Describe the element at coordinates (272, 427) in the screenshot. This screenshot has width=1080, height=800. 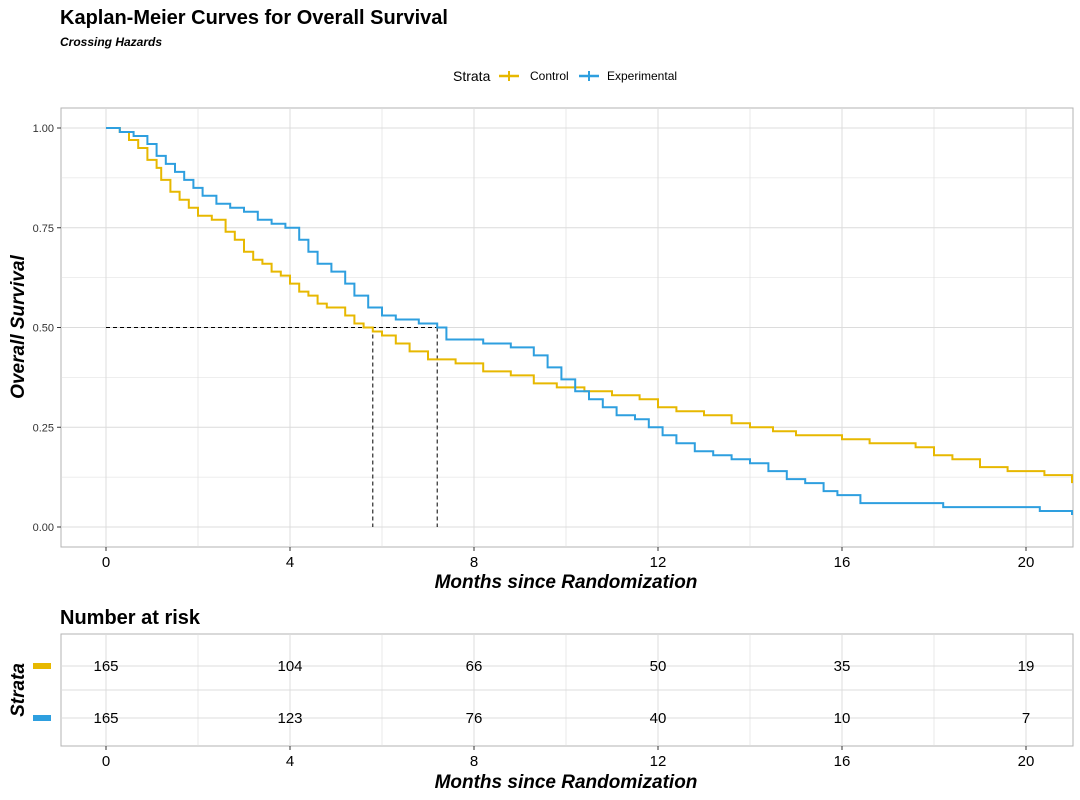
I see `median-lines` at that location.